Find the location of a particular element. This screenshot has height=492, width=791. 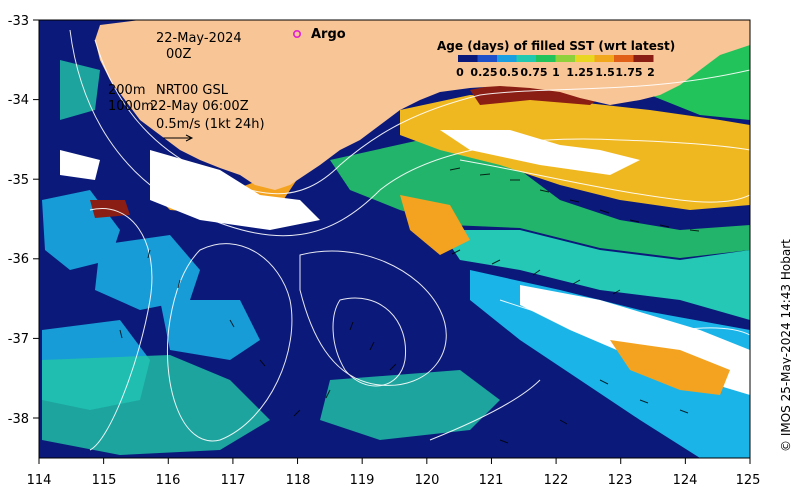

lon-tick-label: 120 is located at coordinates (427, 480).